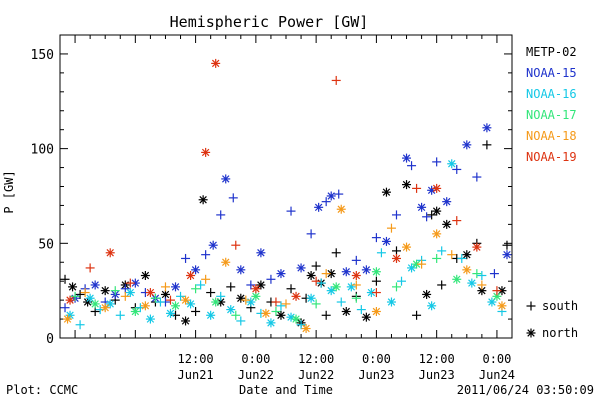 Image resolution: width=600 pixels, height=400 pixels. I want to click on y-tick-label: 0, so click(50, 339).